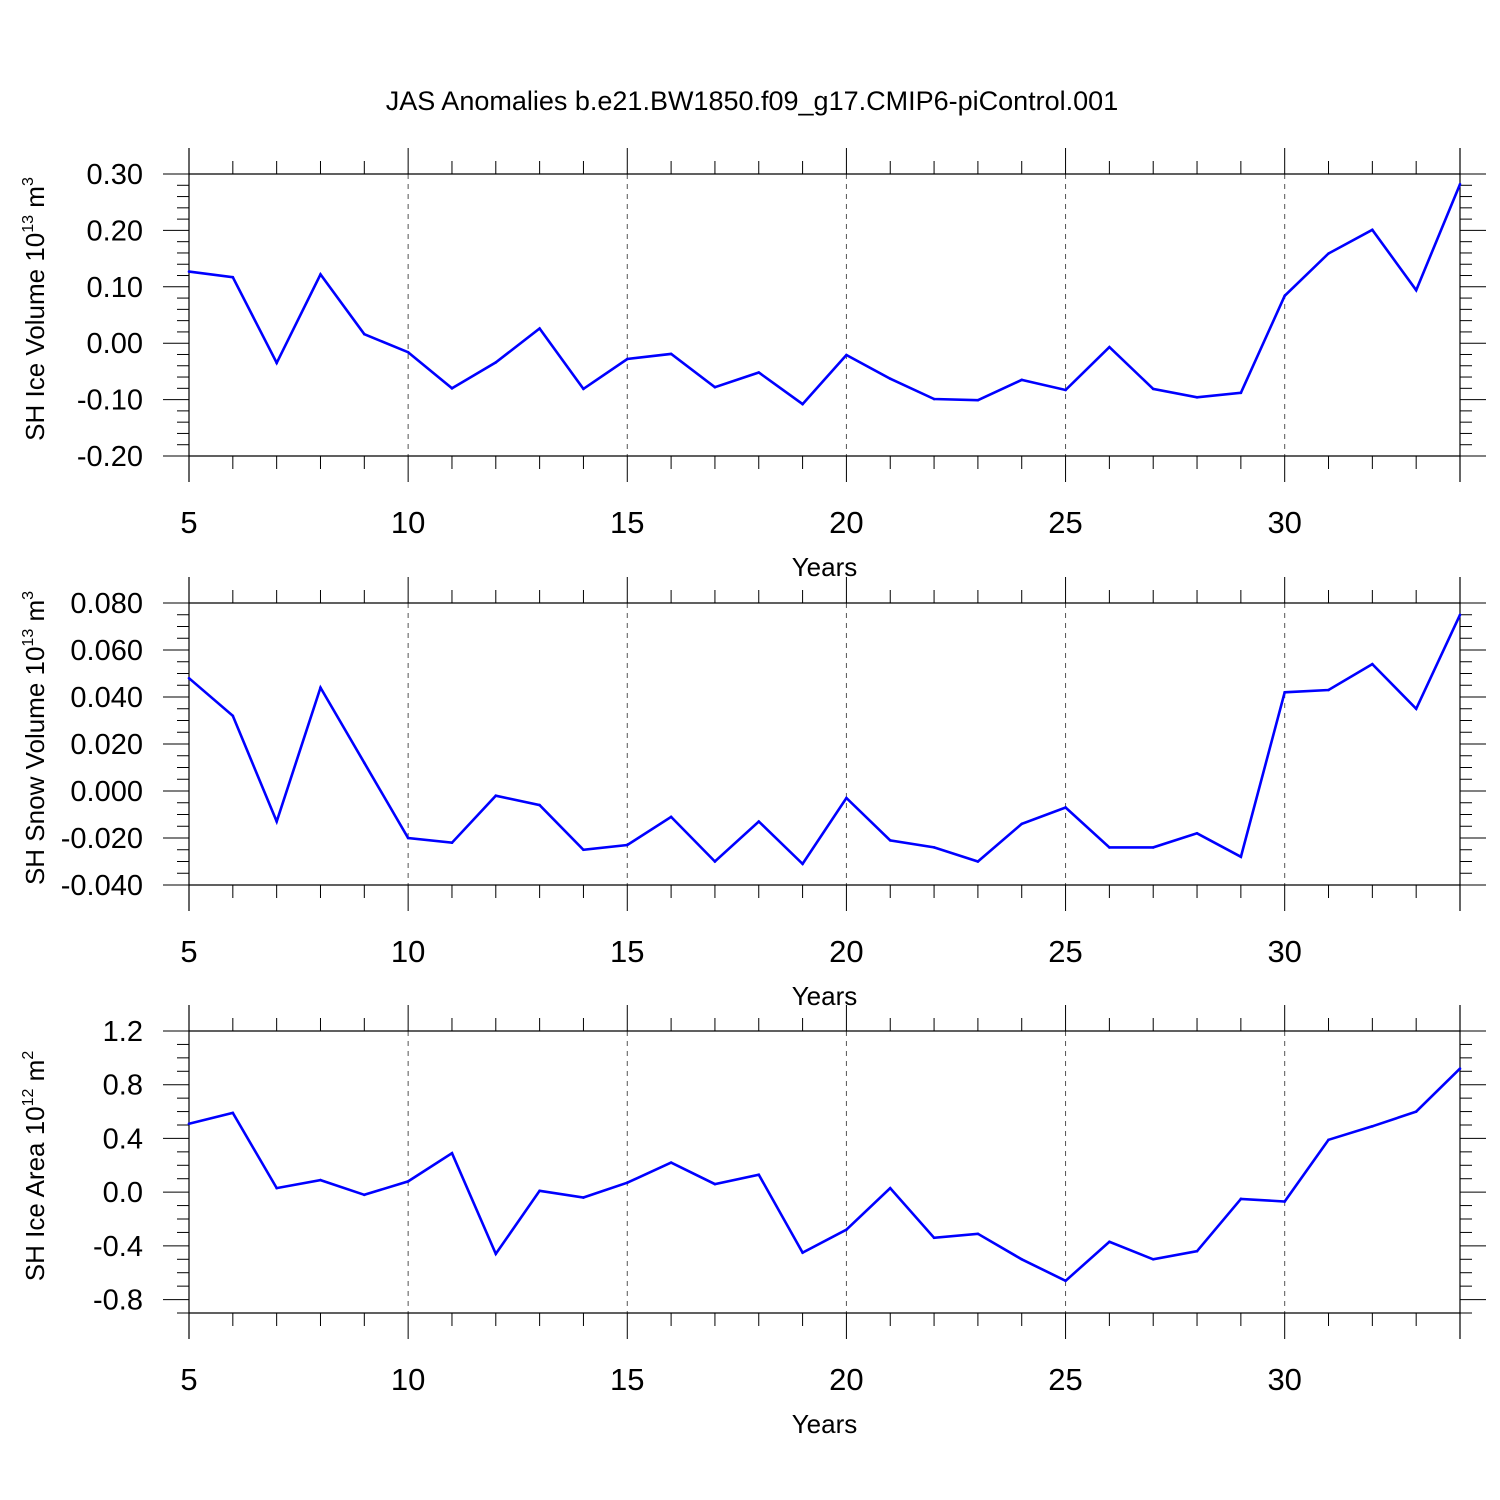 The image size is (1500, 1500). Describe the element at coordinates (28, 224) in the screenshot. I see `y-axis-title-exponent: 13` at that location.